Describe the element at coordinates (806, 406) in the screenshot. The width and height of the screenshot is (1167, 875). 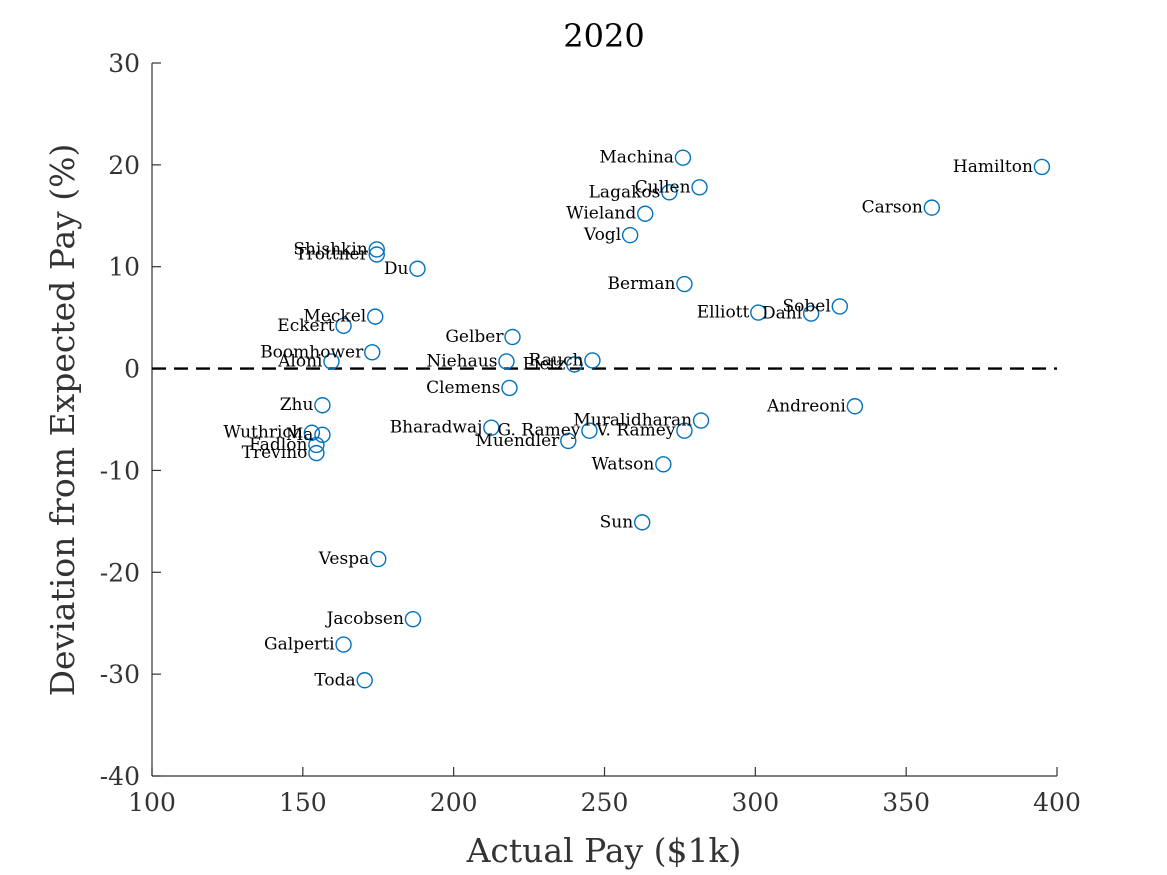
I see `point-label: Andreoni` at that location.